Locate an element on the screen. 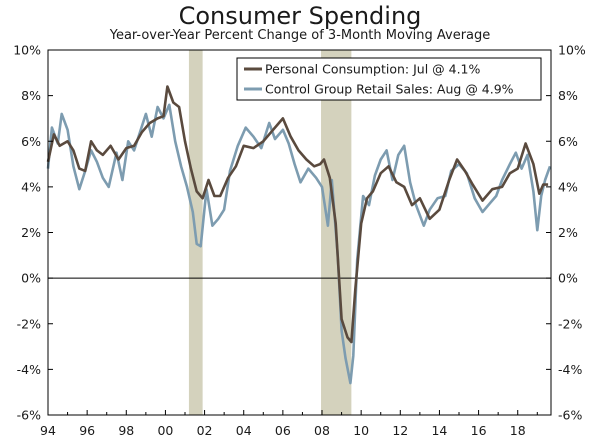 The height and width of the screenshot is (448, 600). y-tick-label-right: 6% is located at coordinates (568, 141).